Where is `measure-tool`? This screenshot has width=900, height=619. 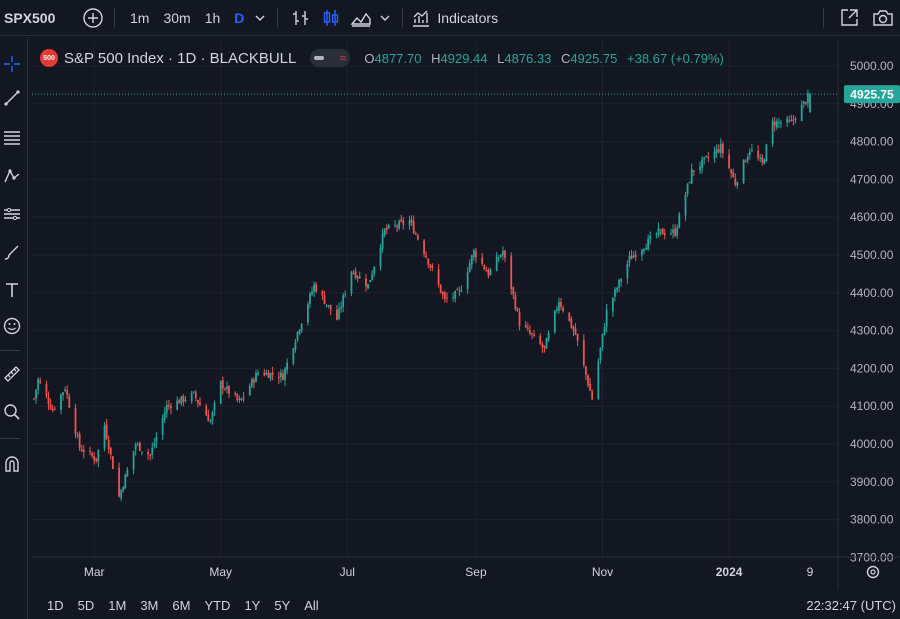
measure-tool is located at coordinates (12, 374).